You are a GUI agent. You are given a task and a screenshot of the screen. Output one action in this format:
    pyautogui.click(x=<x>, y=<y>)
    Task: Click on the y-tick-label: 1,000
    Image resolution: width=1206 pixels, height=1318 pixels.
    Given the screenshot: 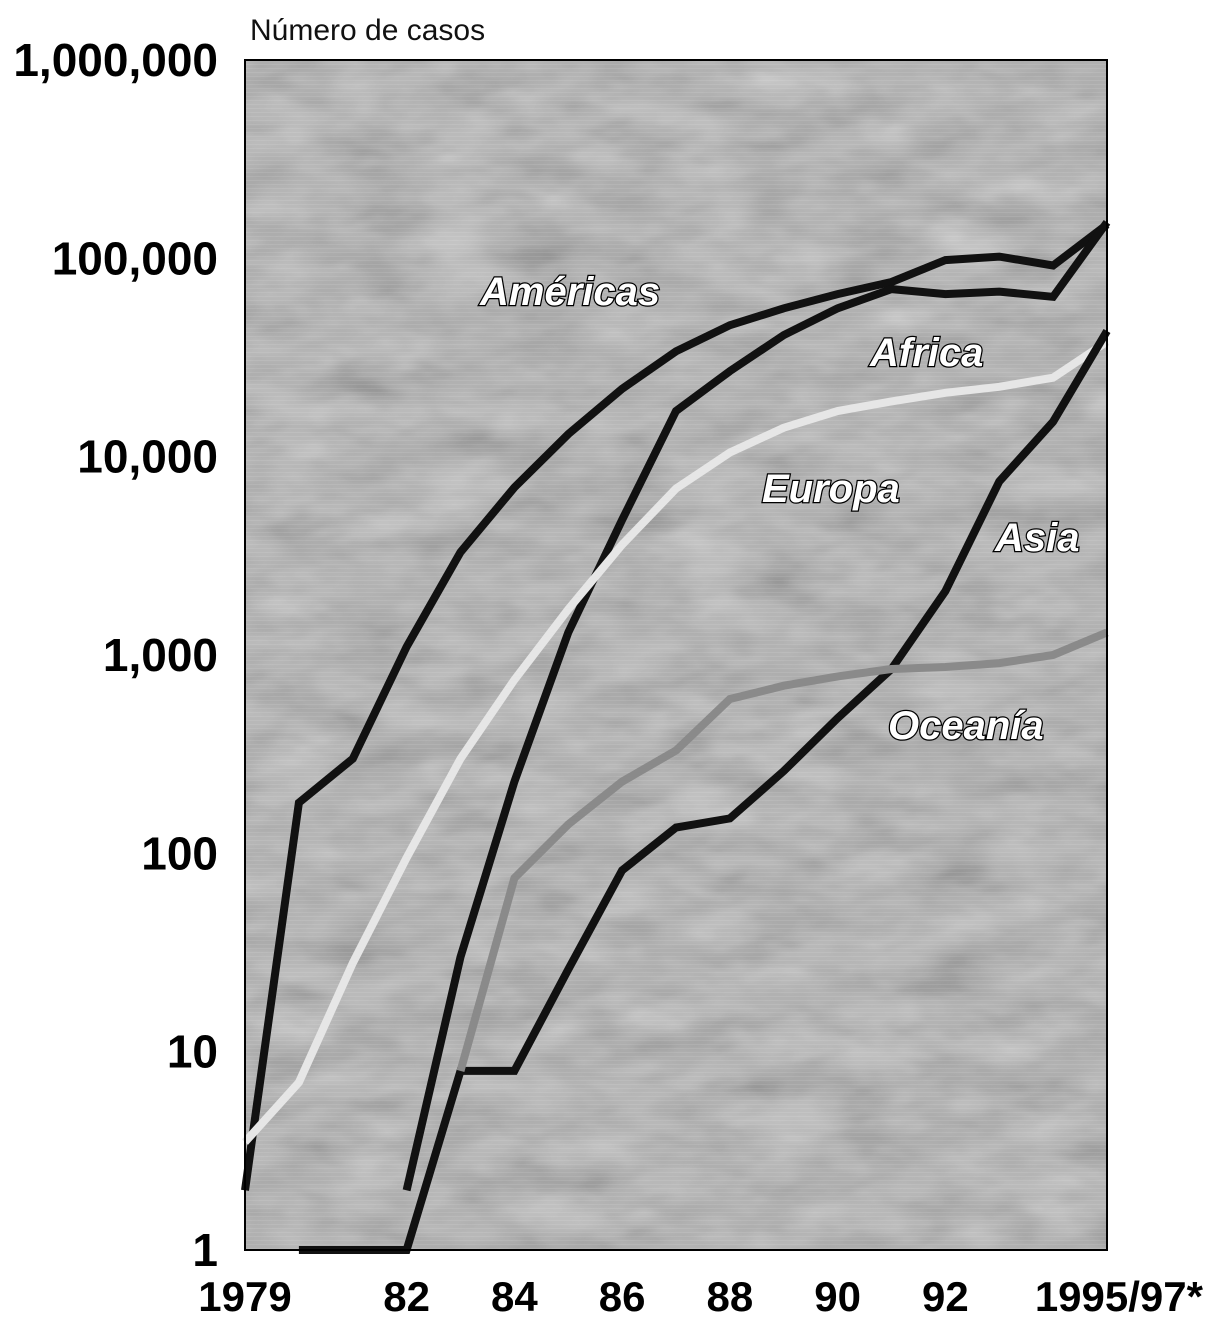 What is the action you would take?
    pyautogui.click(x=160, y=655)
    